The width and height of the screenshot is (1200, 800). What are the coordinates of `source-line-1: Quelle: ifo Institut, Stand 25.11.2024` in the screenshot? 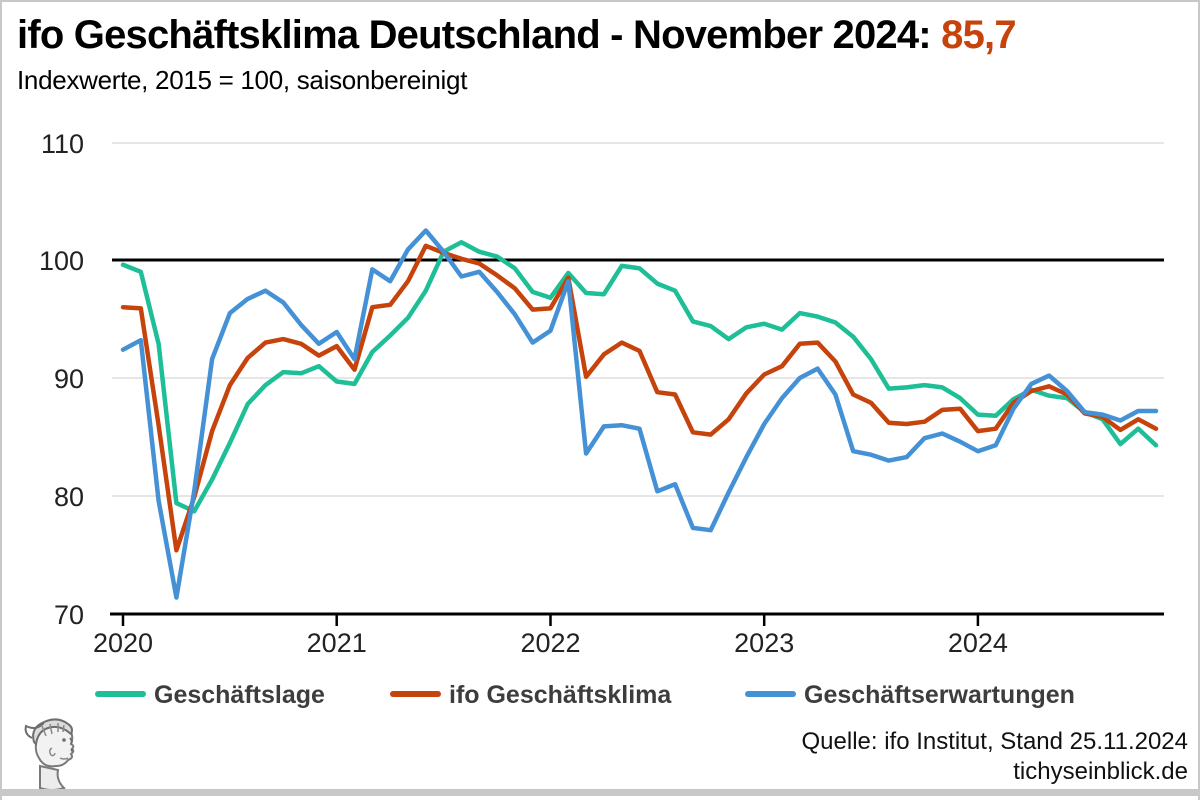 It's located at (995, 741).